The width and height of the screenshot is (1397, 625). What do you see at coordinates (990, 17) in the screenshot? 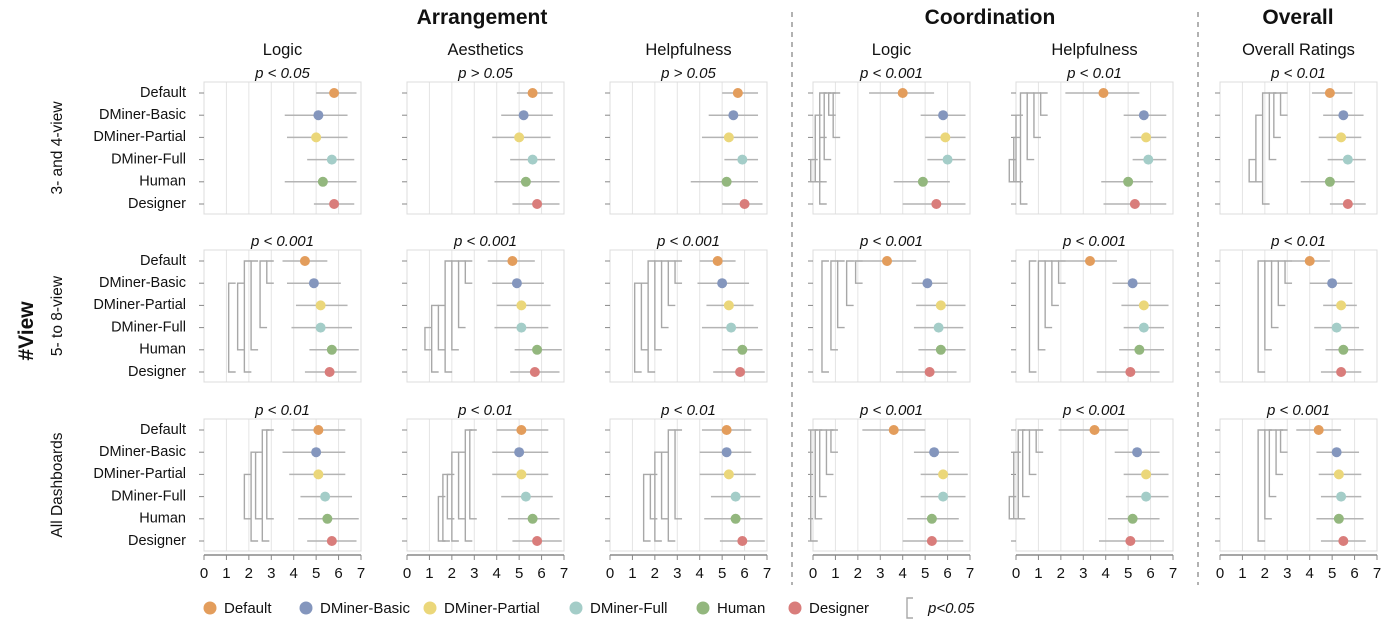
I see `group-title: Coordination` at bounding box center [990, 17].